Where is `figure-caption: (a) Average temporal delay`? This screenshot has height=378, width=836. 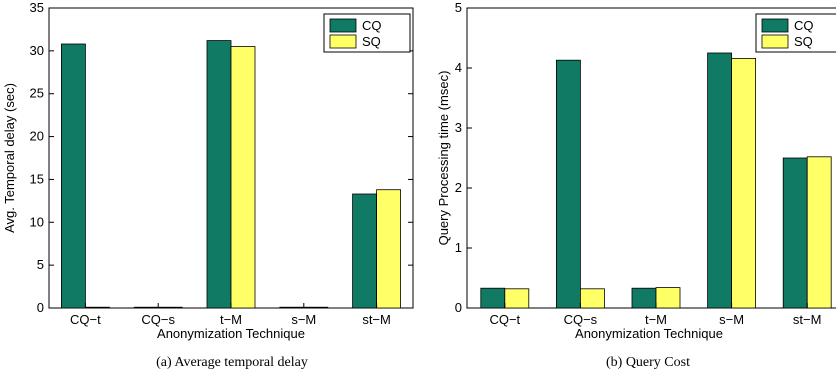 figure-caption: (a) Average temporal delay is located at coordinates (232, 362).